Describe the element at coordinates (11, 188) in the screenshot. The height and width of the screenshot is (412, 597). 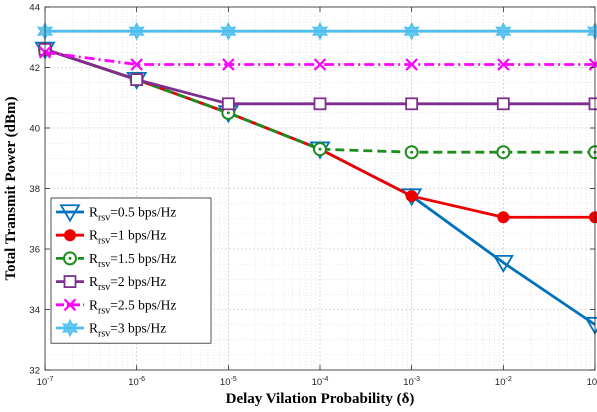
I see `y-axis-title: Total Transmit Power (dBm)` at that location.